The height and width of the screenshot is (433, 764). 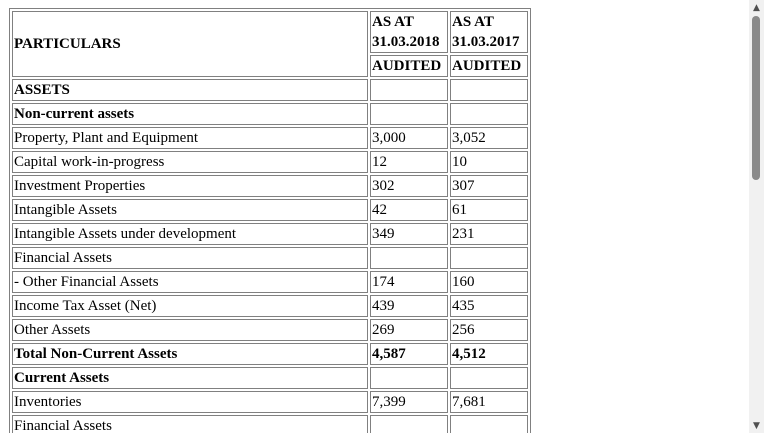 I want to click on row-value-2018: 269, so click(x=409, y=330).